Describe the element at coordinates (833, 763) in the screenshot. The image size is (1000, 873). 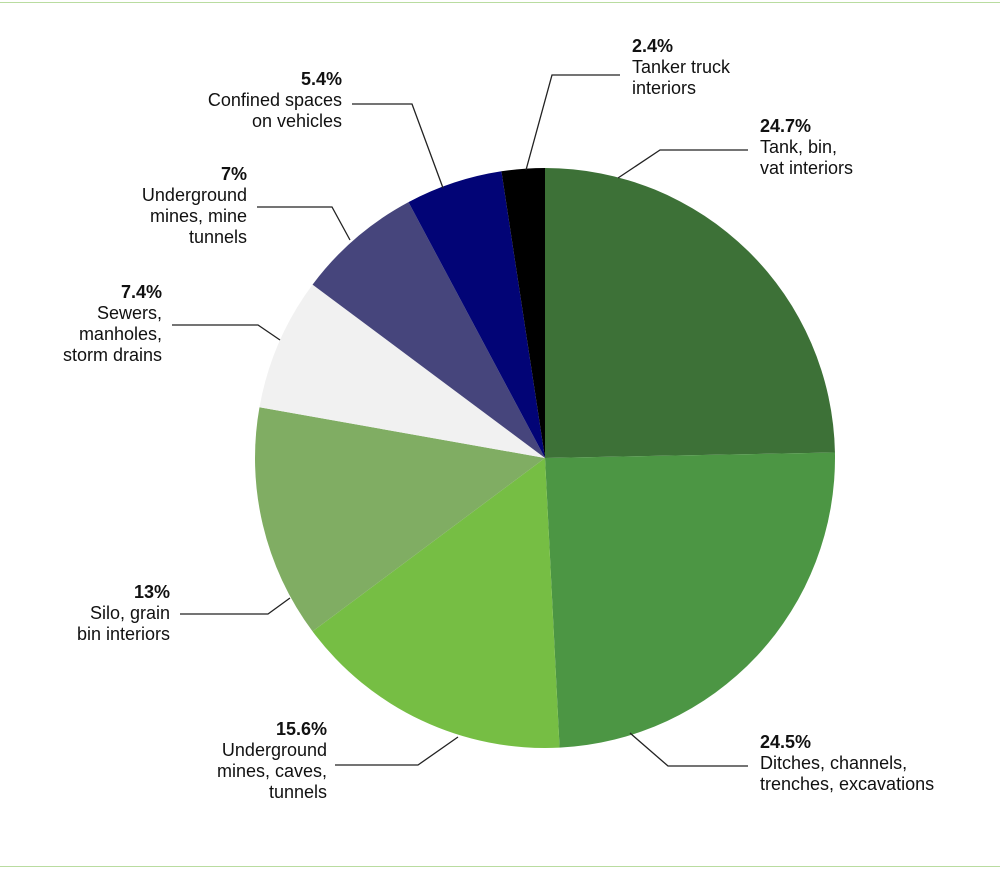
I see `slice-label-line: Ditches, channels,` at that location.